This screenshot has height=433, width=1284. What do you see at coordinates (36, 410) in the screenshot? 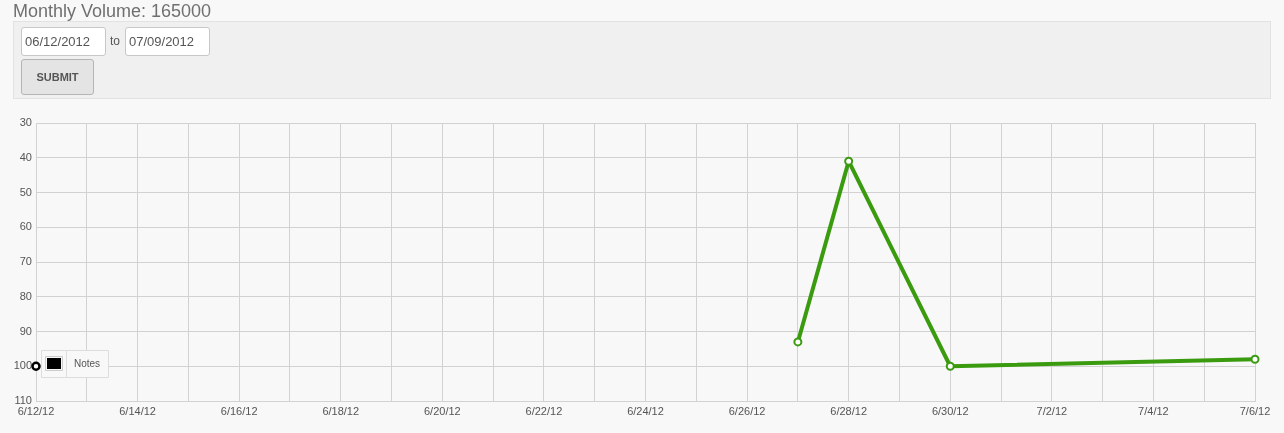
I see `x-tick-label: 6/12/12` at bounding box center [36, 410].